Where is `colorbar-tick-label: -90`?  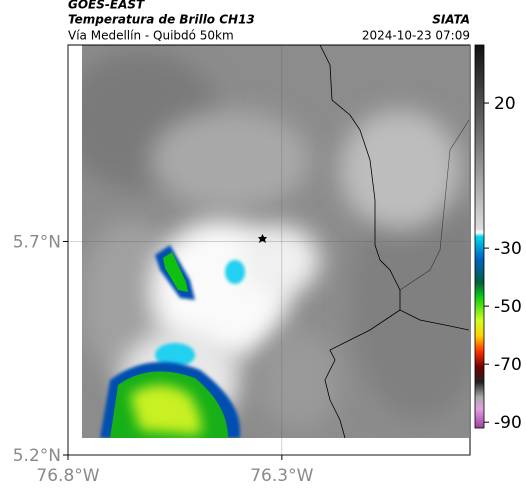
colorbar-tick-label: -90 is located at coordinates (508, 423).